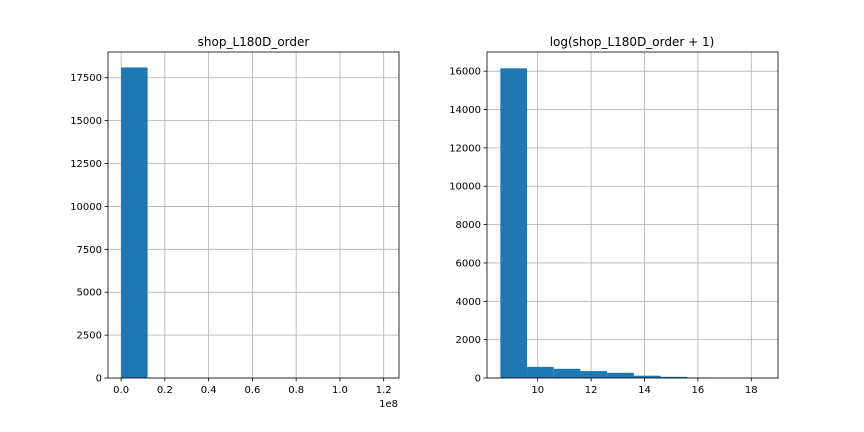 The image size is (864, 432). What do you see at coordinates (468, 302) in the screenshot?
I see `histogram-log-y-tick-label: 4000` at bounding box center [468, 302].